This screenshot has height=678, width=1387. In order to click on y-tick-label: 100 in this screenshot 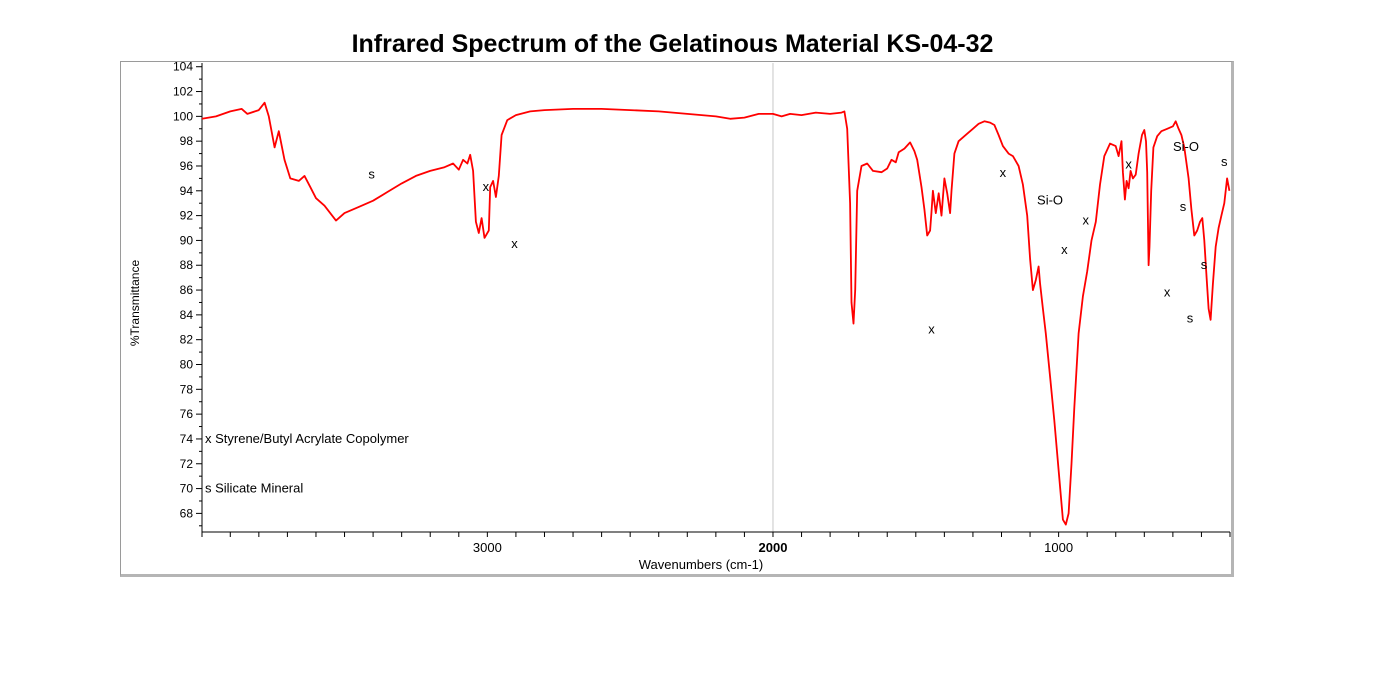, I will do `click(183, 116)`.